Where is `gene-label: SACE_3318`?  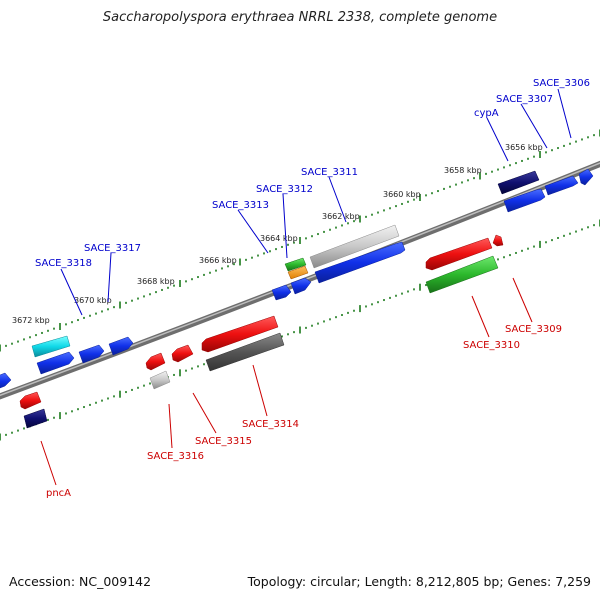 gene-label: SACE_3318 is located at coordinates (63, 263).